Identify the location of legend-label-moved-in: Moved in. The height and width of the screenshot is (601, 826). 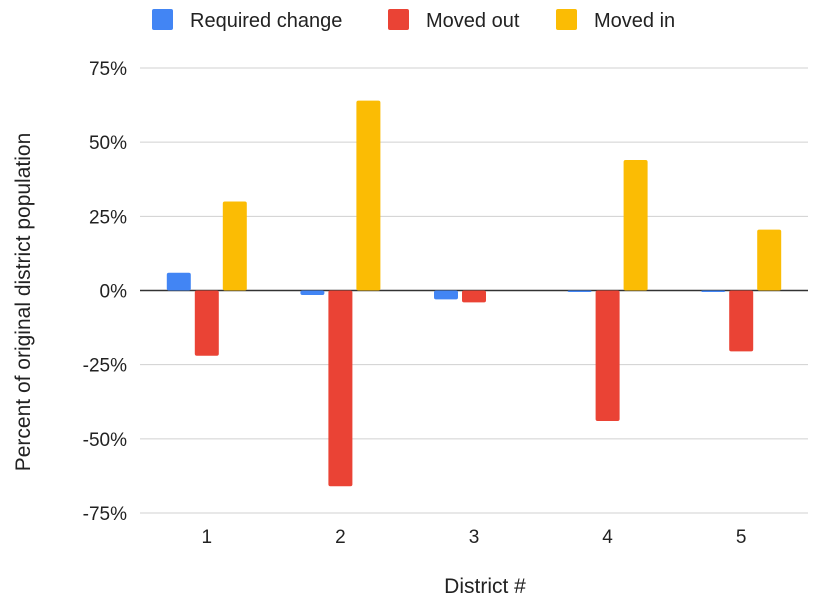
(634, 21).